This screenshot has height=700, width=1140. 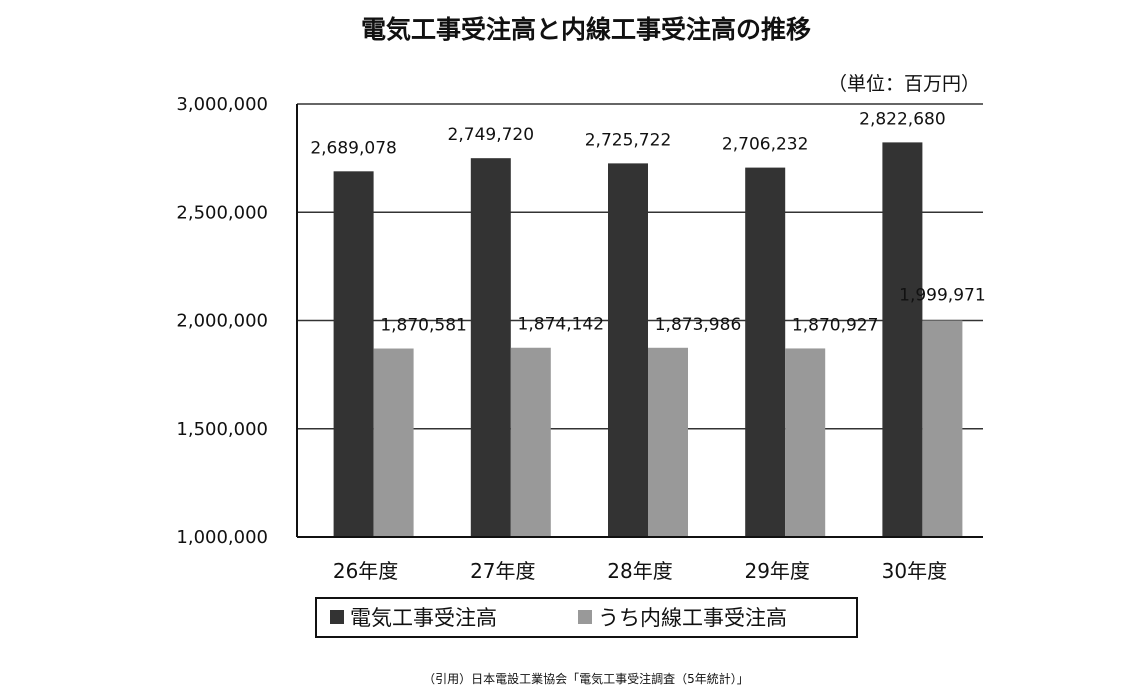 I want to click on data-label: 2,706,232, so click(x=765, y=145).